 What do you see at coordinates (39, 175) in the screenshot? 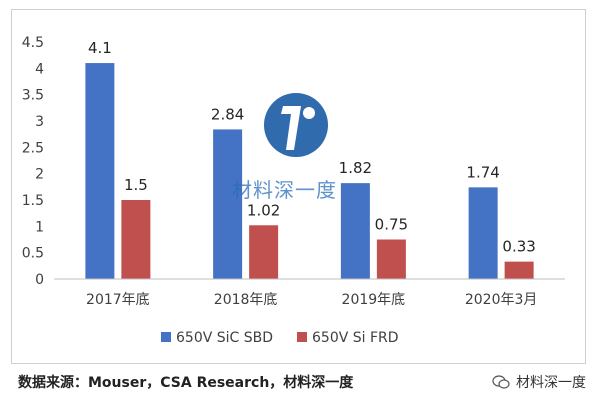
I see `y-tick-label: 2` at bounding box center [39, 175].